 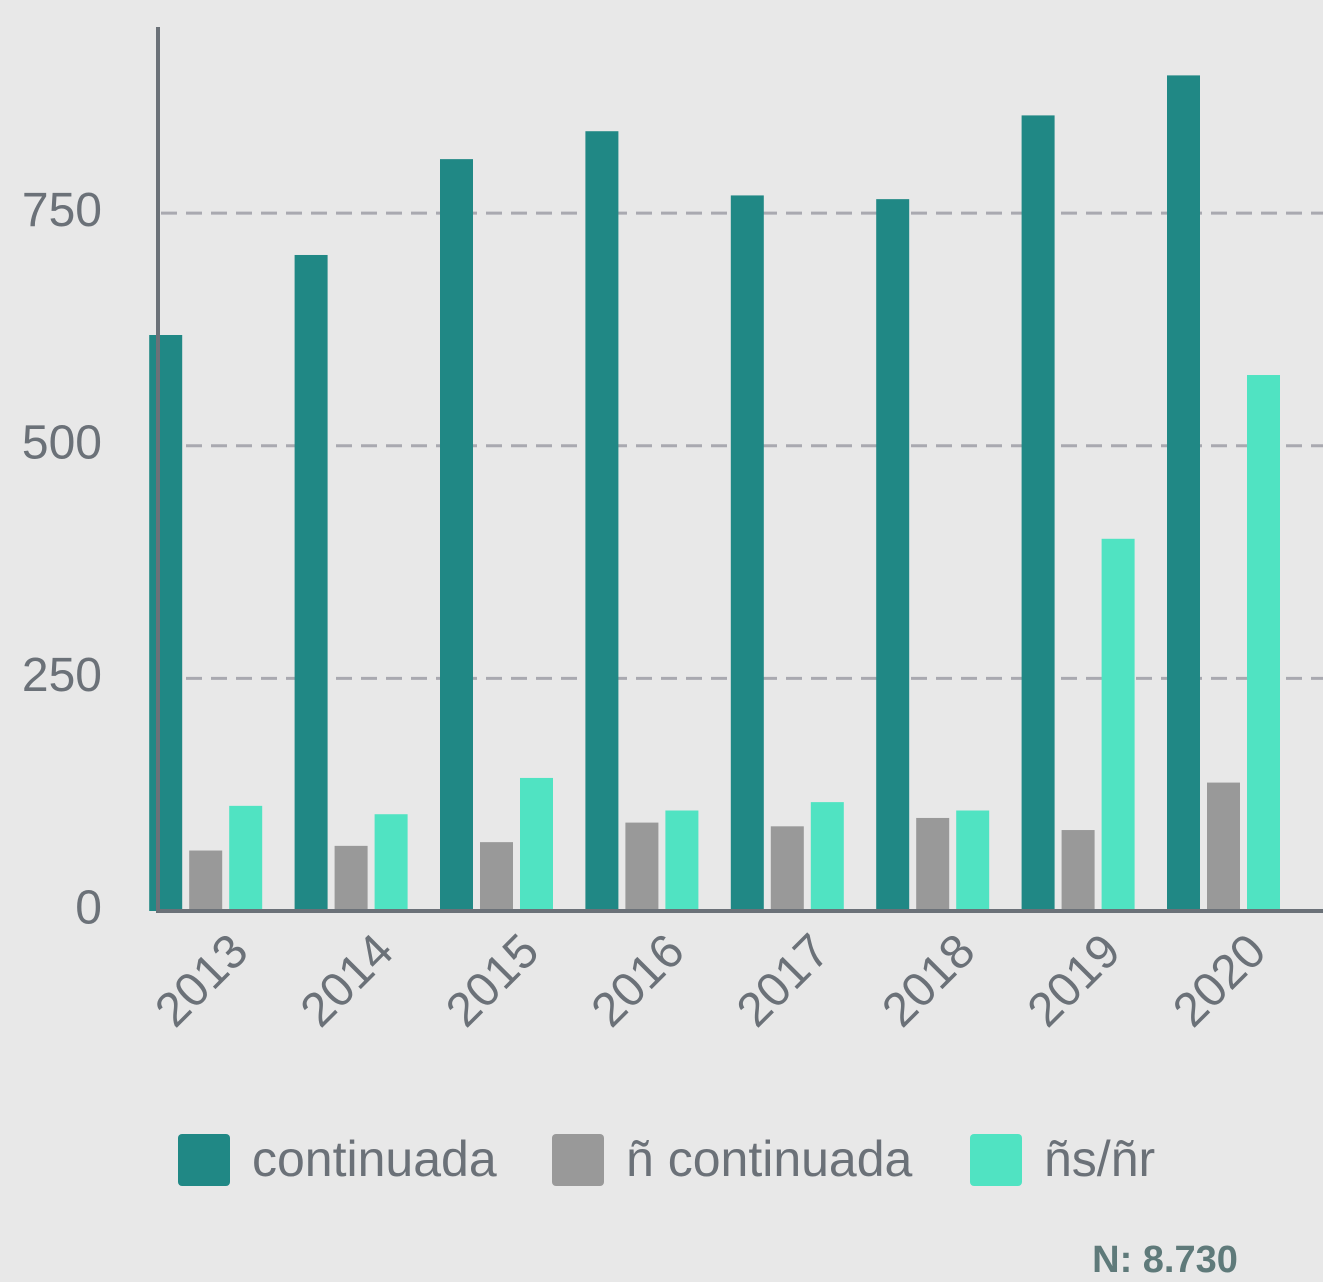 What do you see at coordinates (201, 980) in the screenshot?
I see `x-tick-label: 2013` at bounding box center [201, 980].